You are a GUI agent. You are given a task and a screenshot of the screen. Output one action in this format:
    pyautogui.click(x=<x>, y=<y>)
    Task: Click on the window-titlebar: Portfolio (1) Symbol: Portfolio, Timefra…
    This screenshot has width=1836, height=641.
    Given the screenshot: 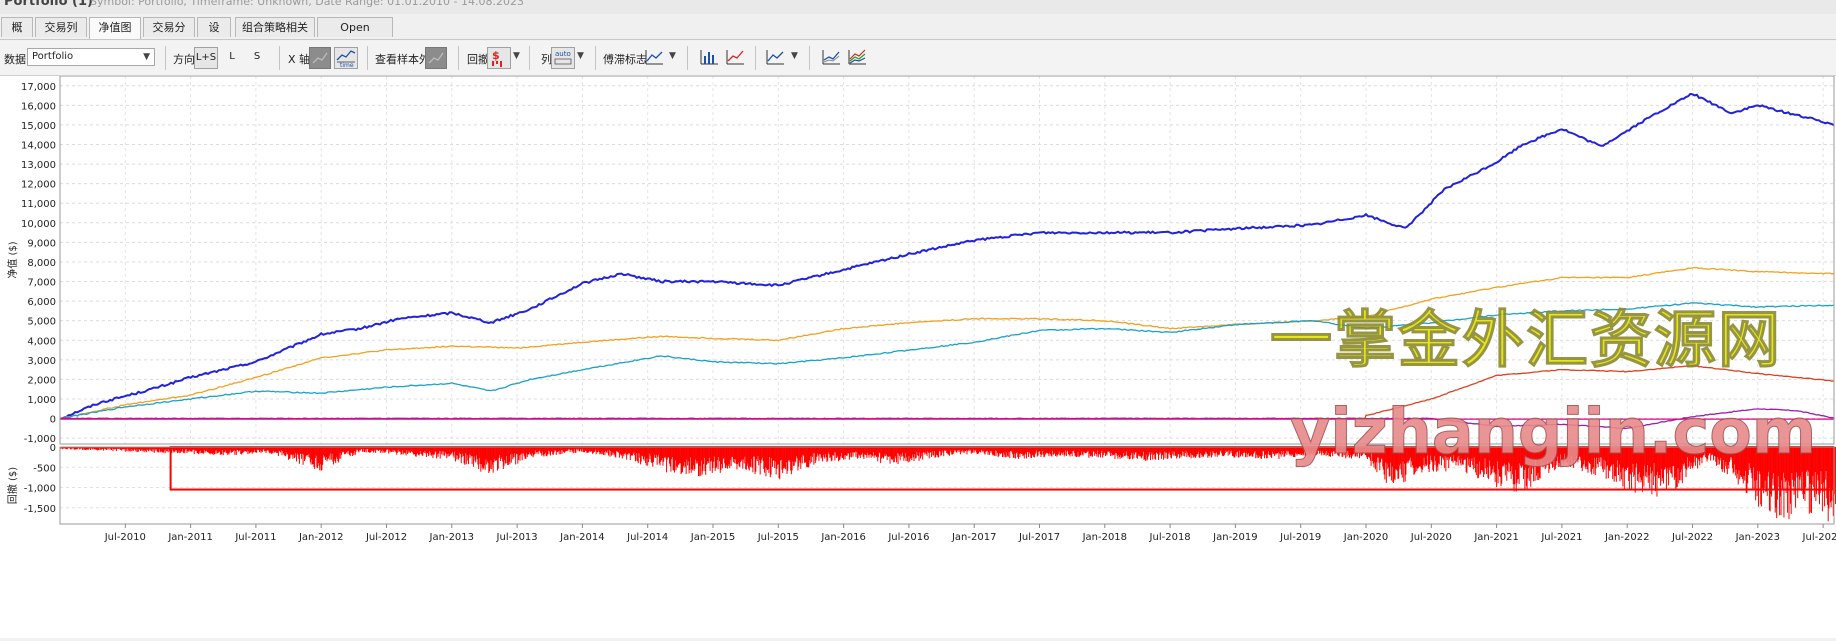 What is the action you would take?
    pyautogui.click(x=918, y=7)
    